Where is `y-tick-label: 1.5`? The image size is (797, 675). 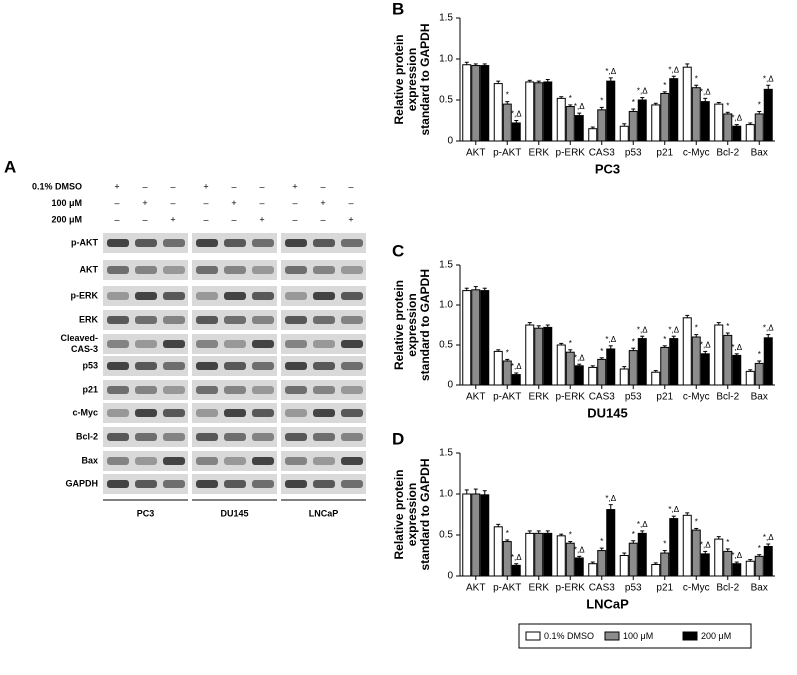
y-tick-label: 1.5 is located at coordinates (446, 18).